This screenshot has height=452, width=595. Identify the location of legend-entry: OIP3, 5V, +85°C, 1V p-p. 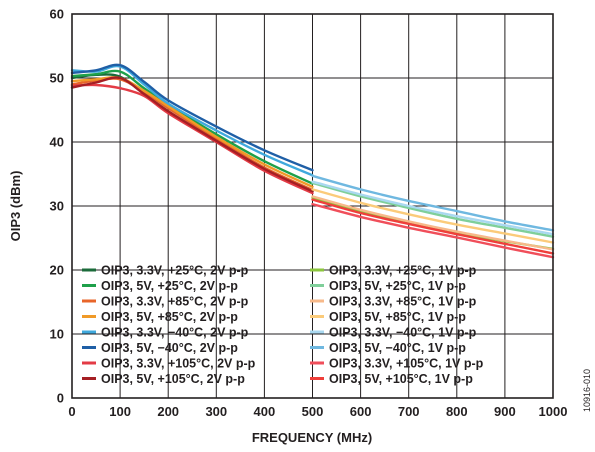
(397, 317).